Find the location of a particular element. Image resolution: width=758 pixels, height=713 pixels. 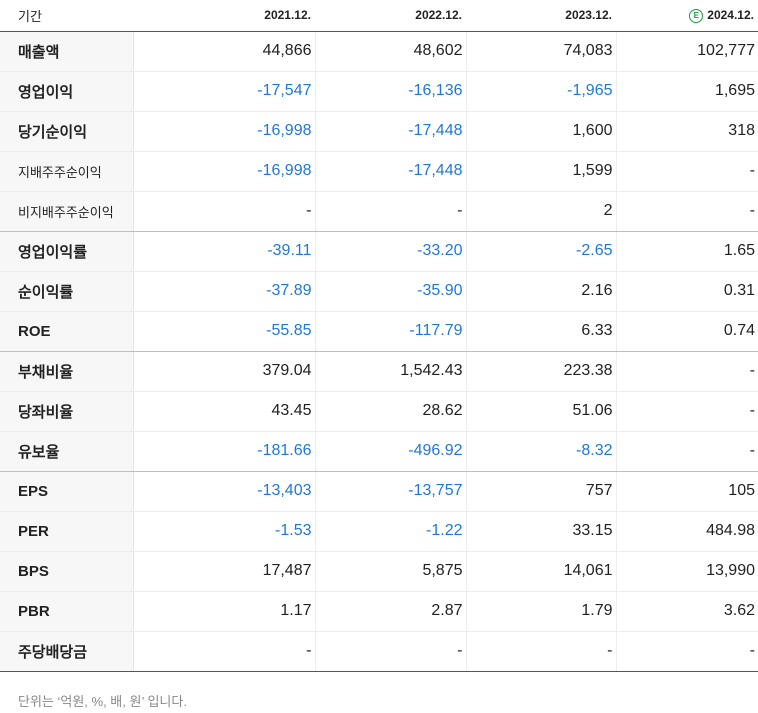

value-cell: 51.06 is located at coordinates (540, 411).